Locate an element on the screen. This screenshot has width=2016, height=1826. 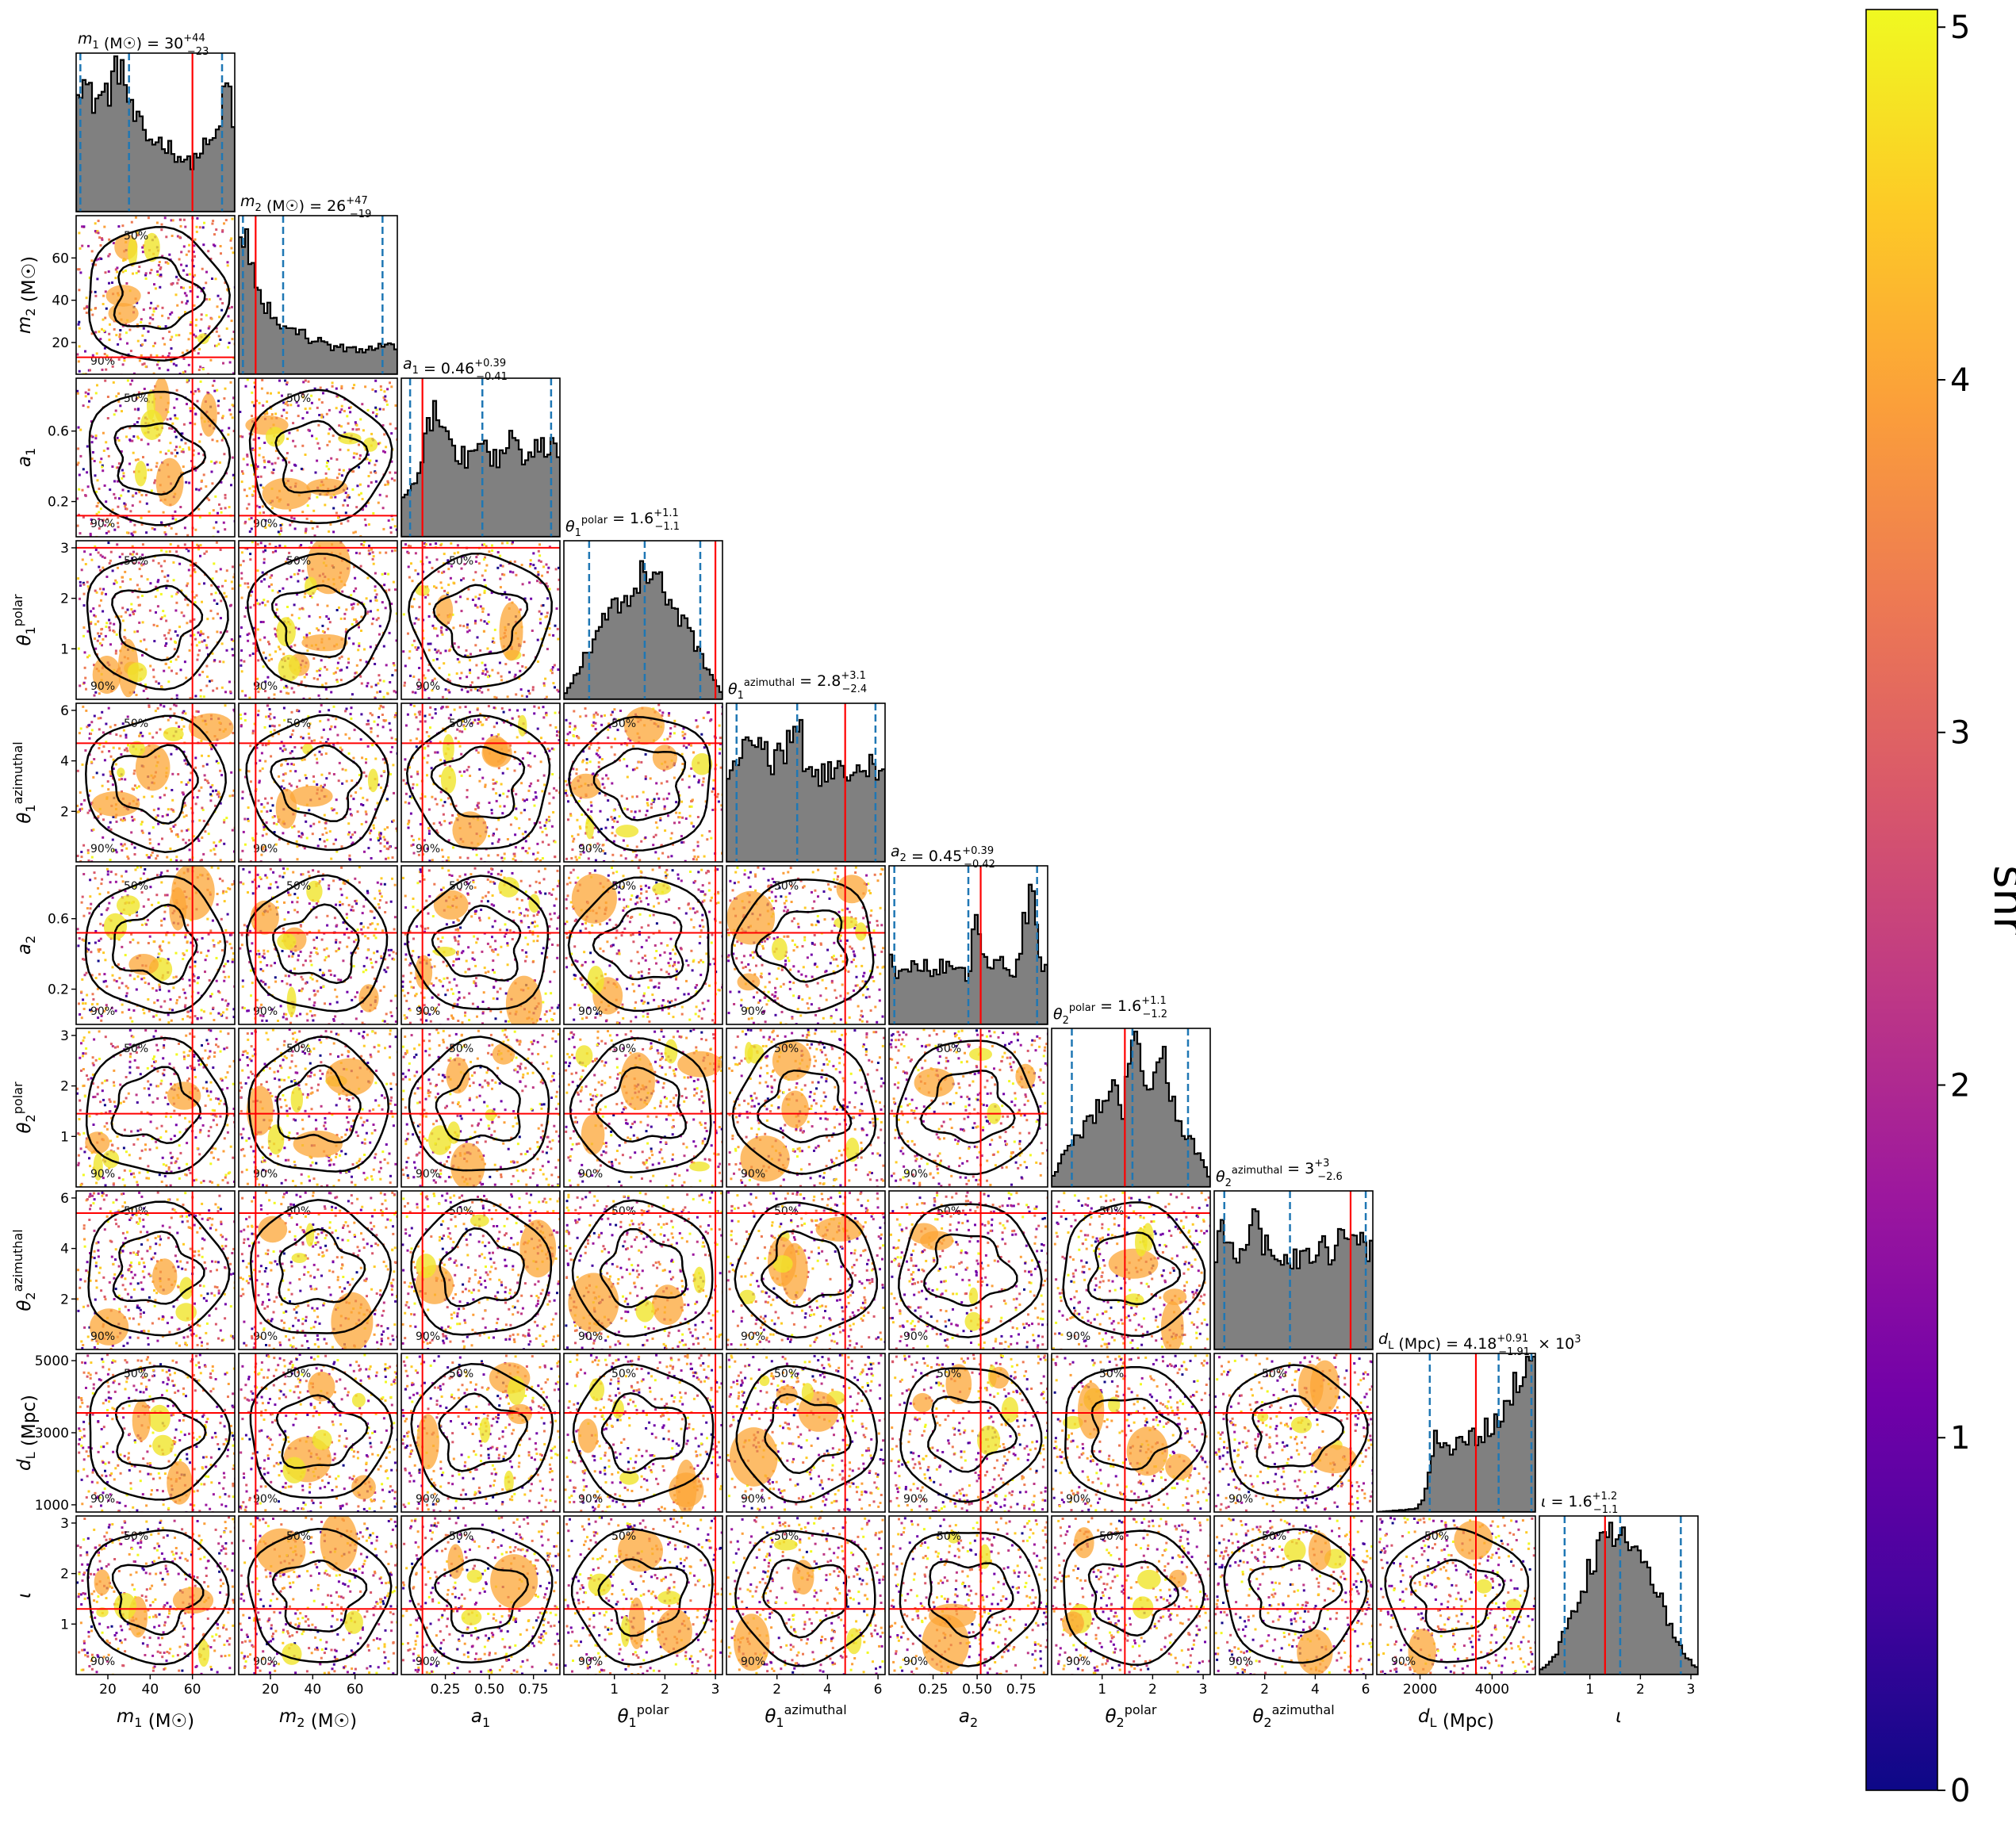
contour-50-m2-vs-t2p is located at coordinates (319, 1104).